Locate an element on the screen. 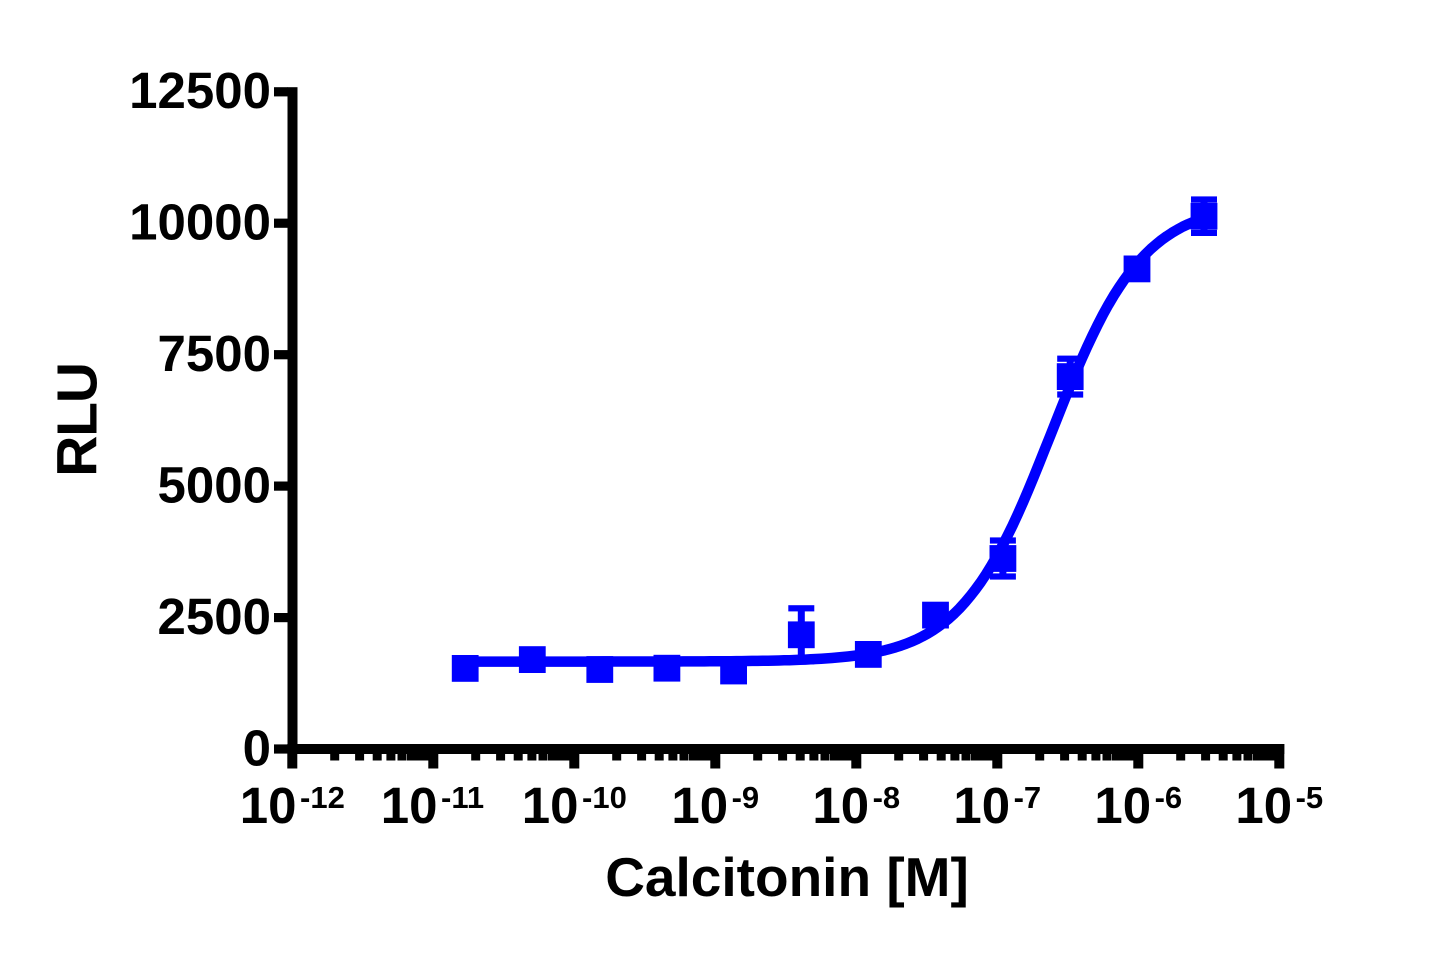 The height and width of the screenshot is (957, 1433). svg-text: -11 is located at coordinates (462, 797).